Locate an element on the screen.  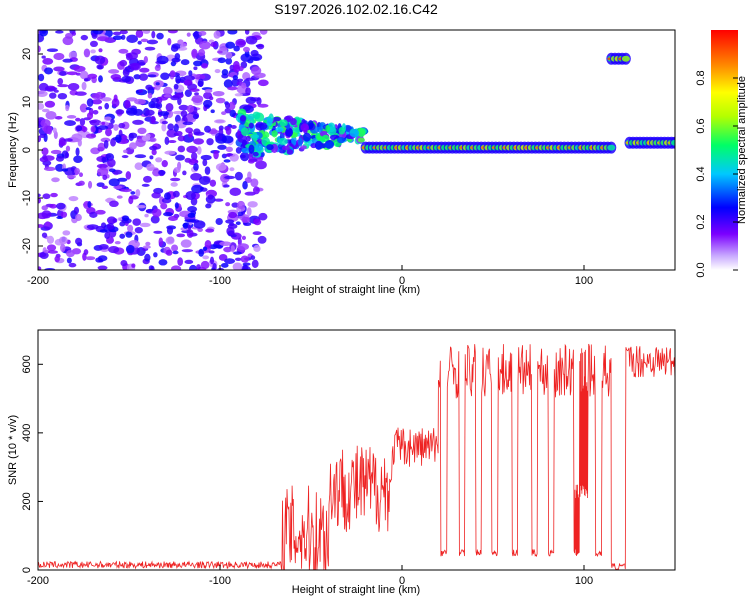
spectrogram-x-label: Height of straight line (km) is located at coordinates (356, 290).